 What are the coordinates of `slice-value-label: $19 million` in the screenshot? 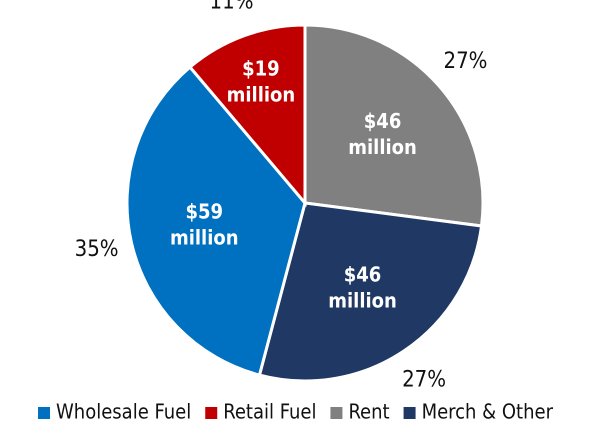 It's located at (261, 81).